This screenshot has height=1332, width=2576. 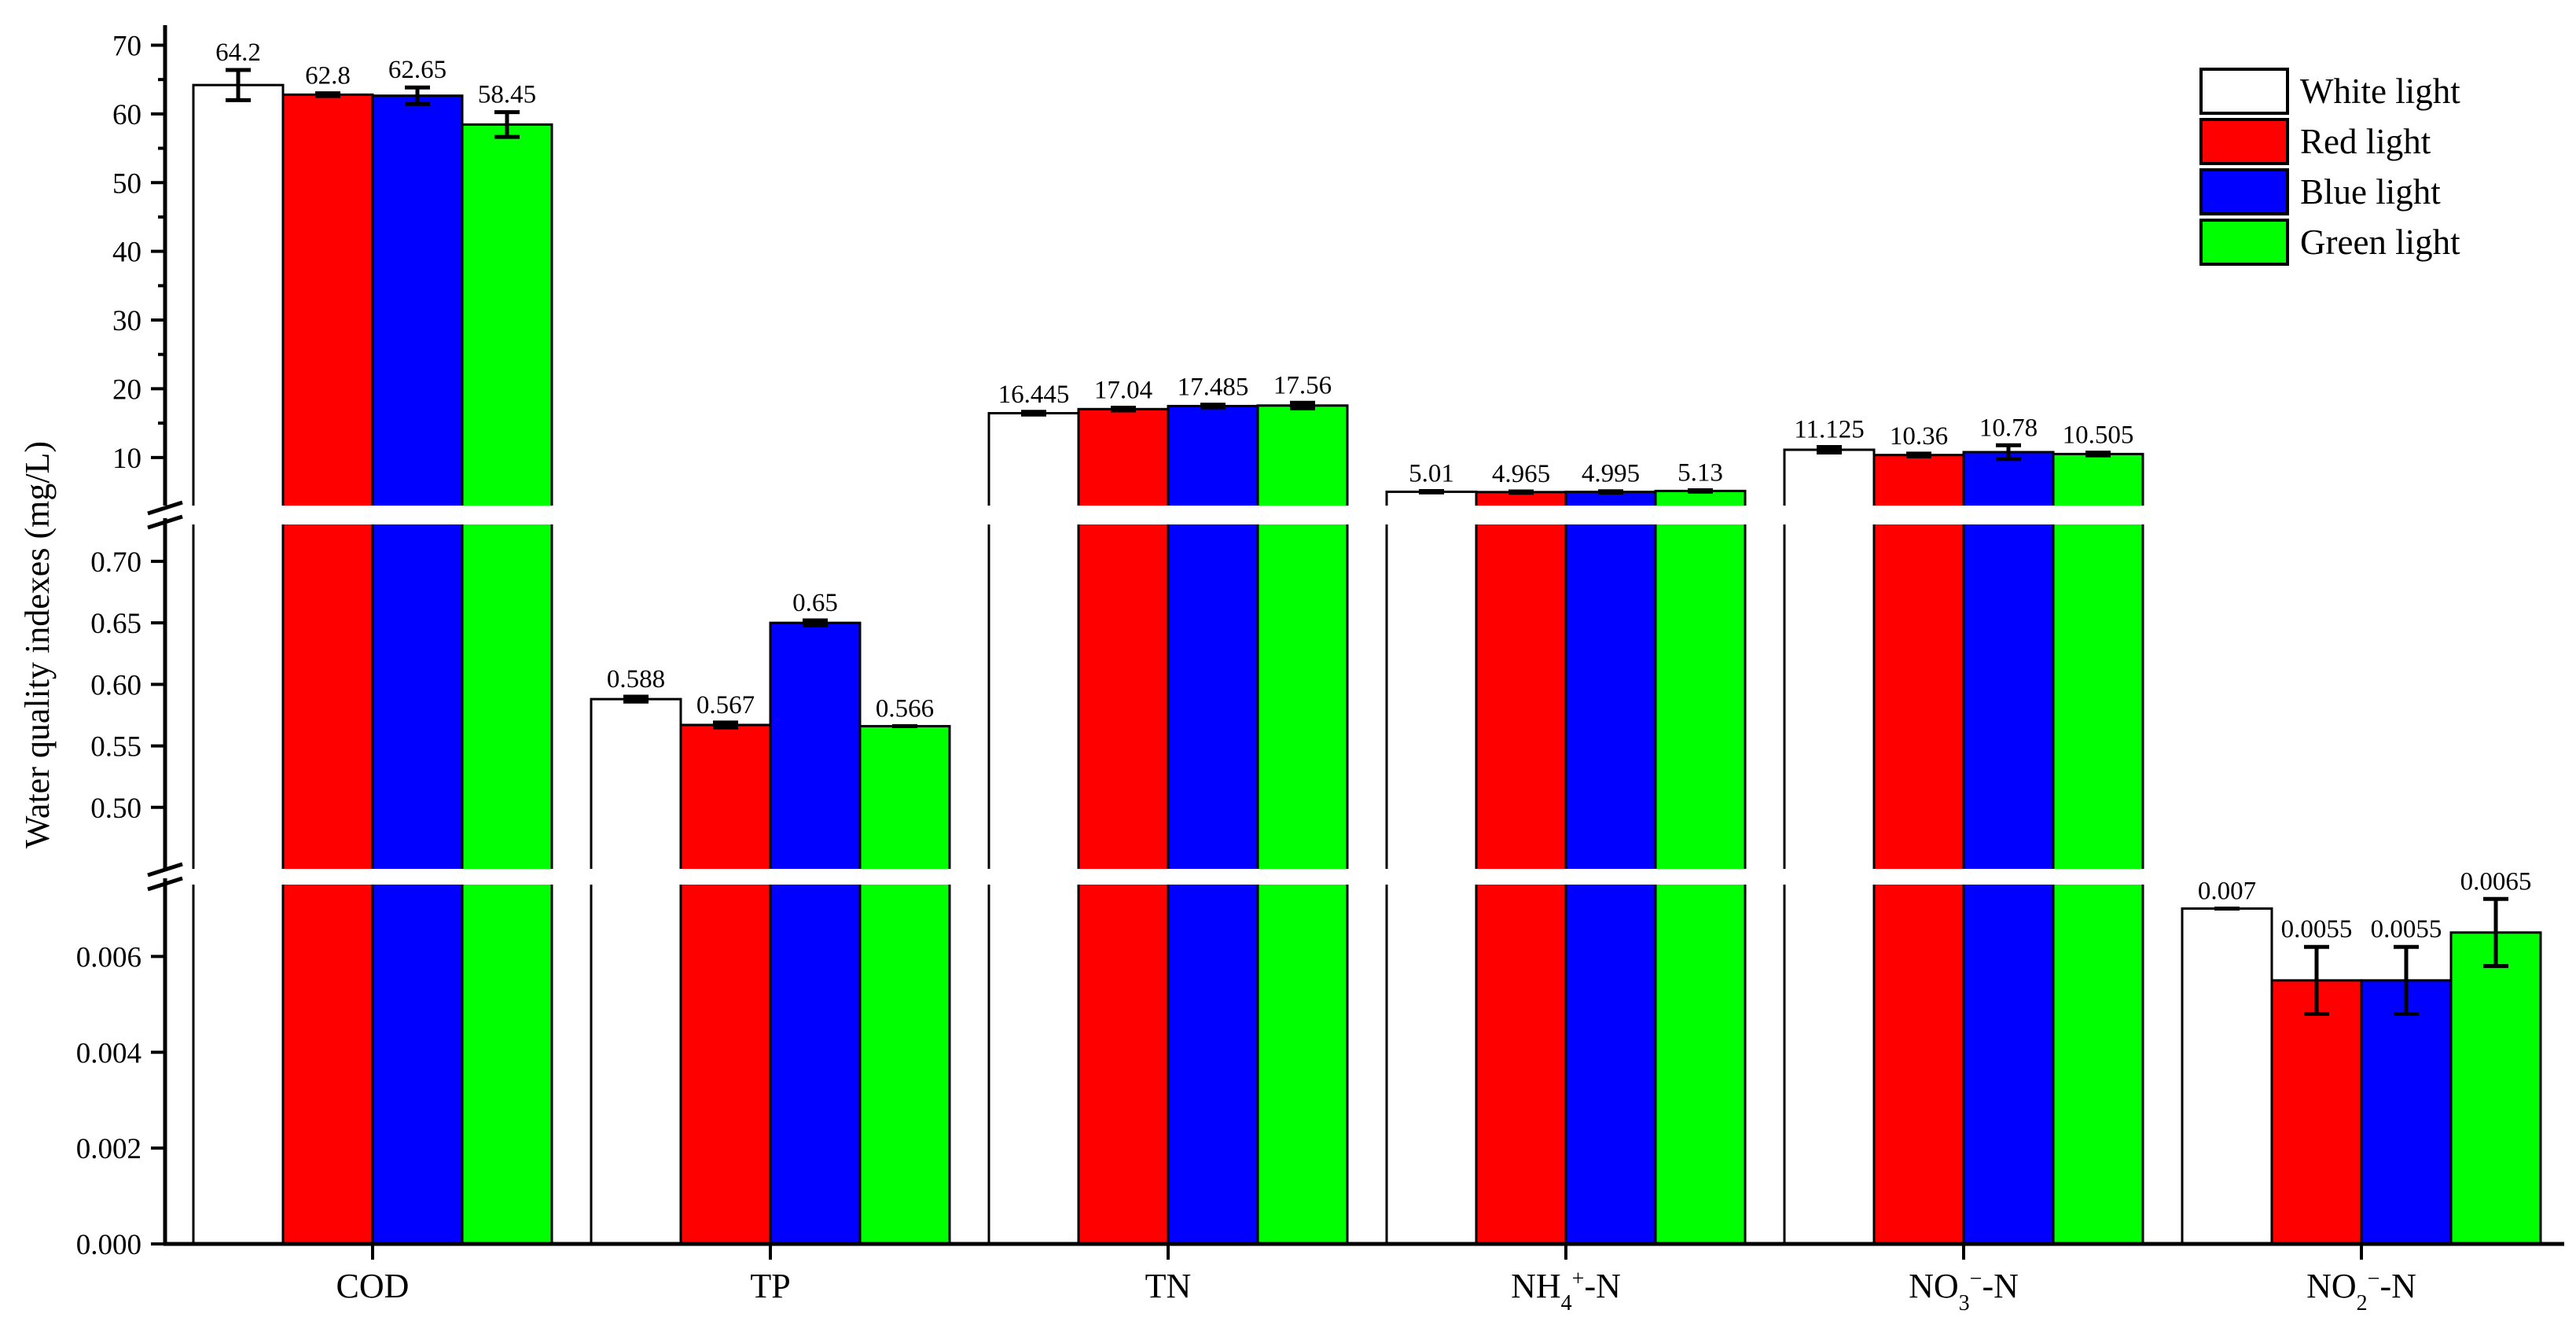 What do you see at coordinates (1700, 474) in the screenshot?
I see `data-label: 5.13` at bounding box center [1700, 474].